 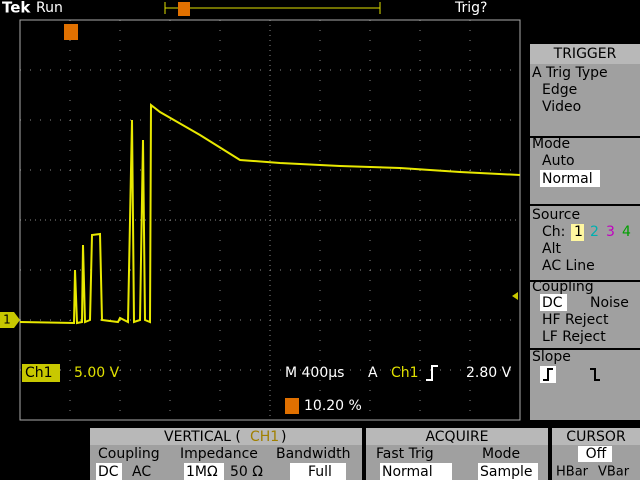 I want to click on bottom-heading: Fast Trig, so click(x=405, y=454).